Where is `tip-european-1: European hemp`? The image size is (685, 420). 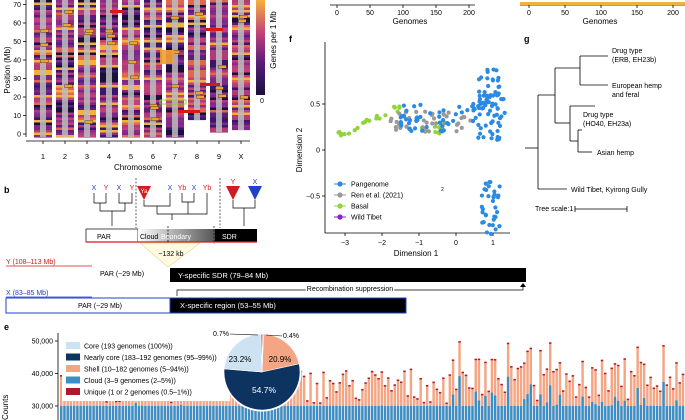 tip-european-1: European hemp is located at coordinates (637, 86).